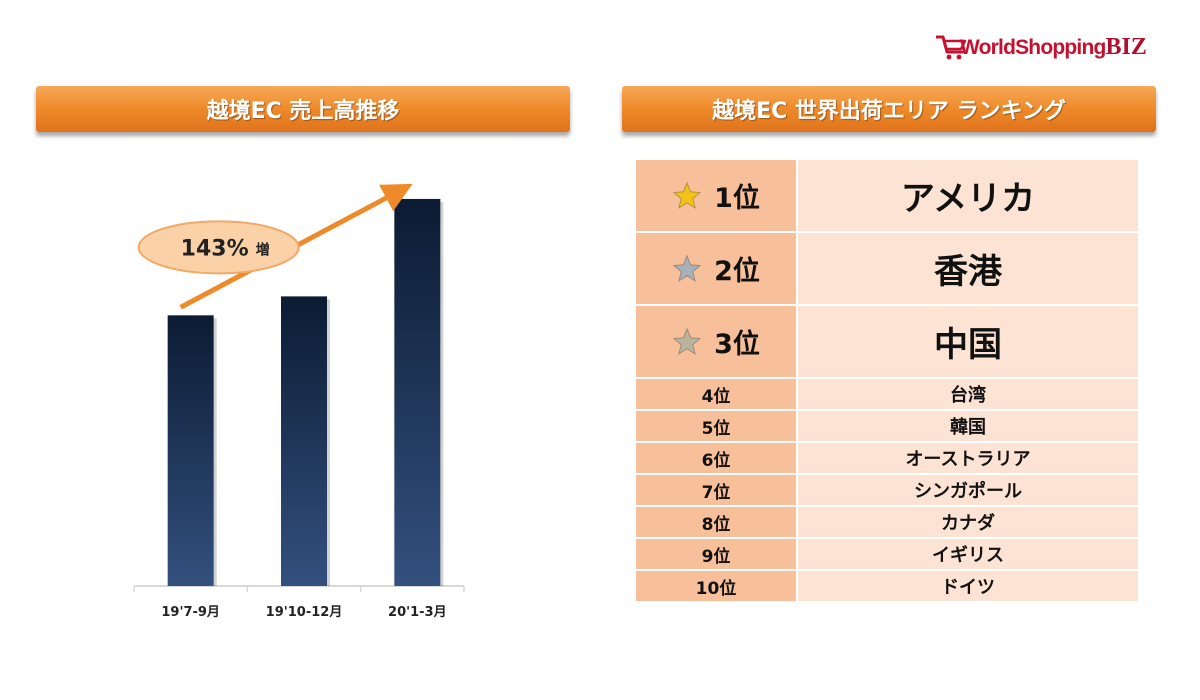  What do you see at coordinates (967, 426) in the screenshot?
I see `ranking-country-cell: 韓国` at bounding box center [967, 426].